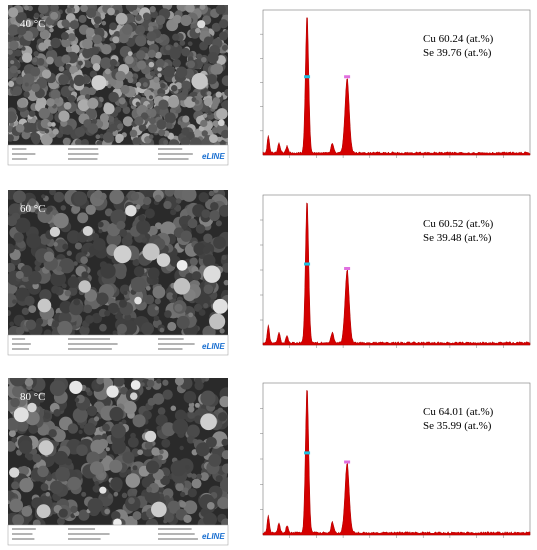 The image size is (537, 550). I want to click on composition-se: Se 39.48 (at.%), so click(457, 238).